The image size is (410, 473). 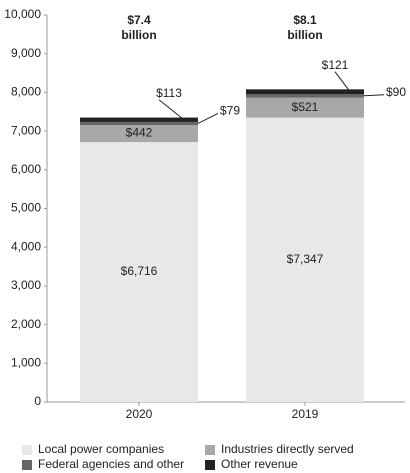 What do you see at coordinates (396, 92) in the screenshot?
I see `value-label: $90` at bounding box center [396, 92].